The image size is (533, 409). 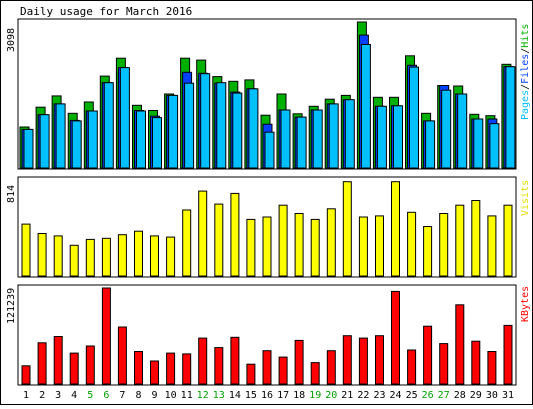 What do you see at coordinates (122, 395) in the screenshot?
I see `day-label: 7` at bounding box center [122, 395].